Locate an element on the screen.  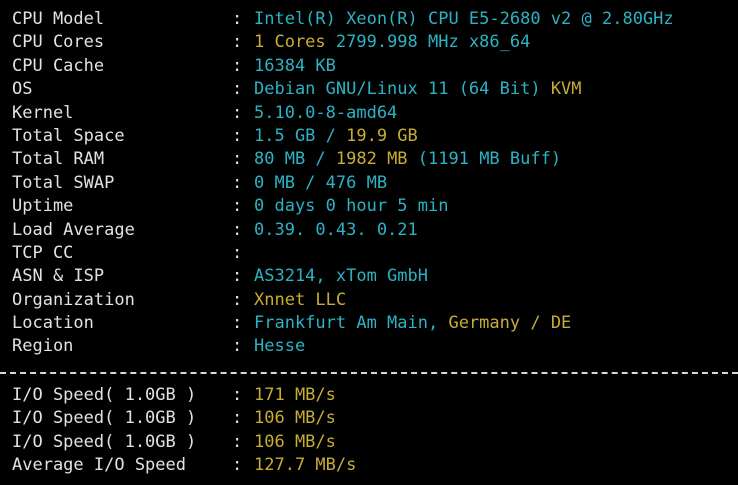
value-segment: 171 MB/s is located at coordinates (295, 395).